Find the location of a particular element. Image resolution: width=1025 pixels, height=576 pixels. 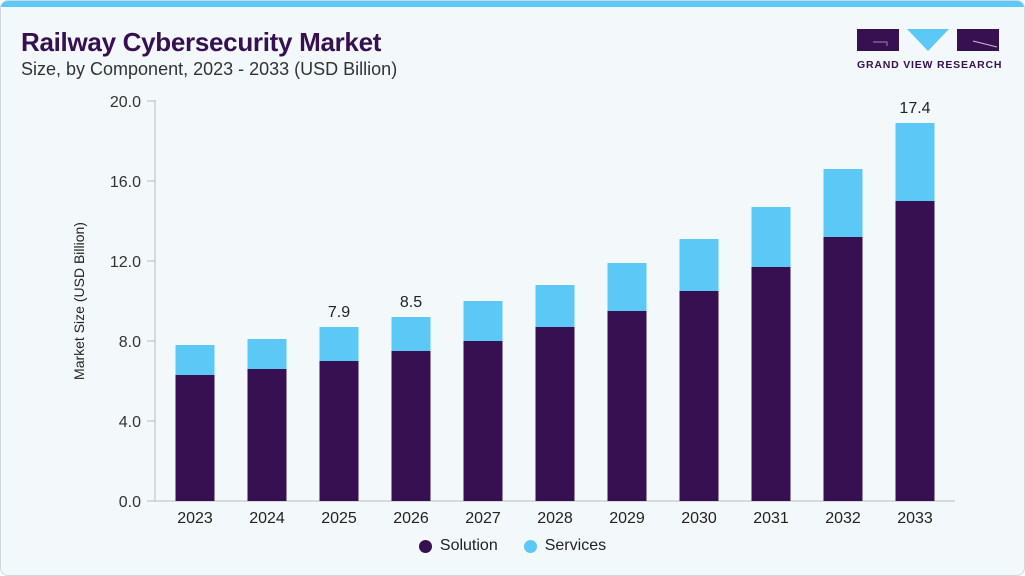

bar-services-2033 is located at coordinates (915, 162).